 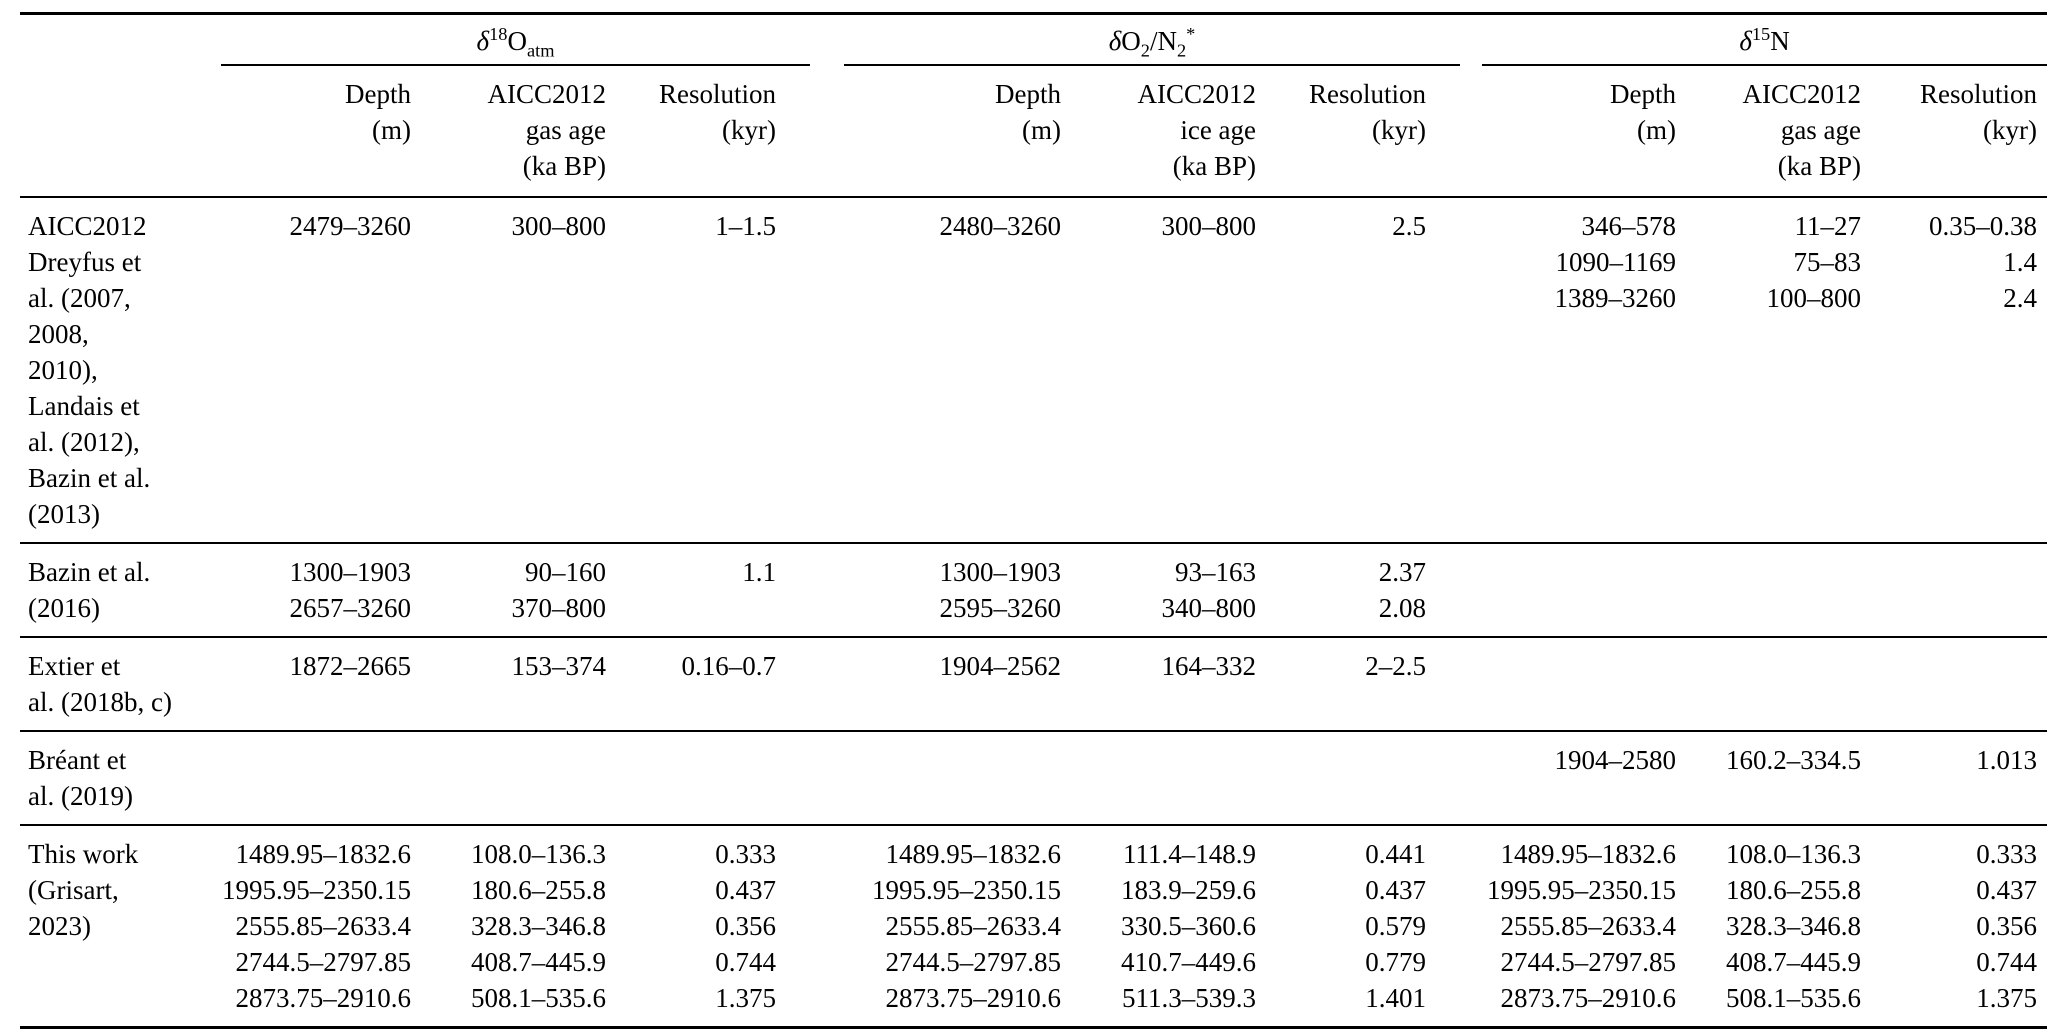 What do you see at coordinates (378, 112) in the screenshot?
I see `col-header-g1-depth: Depth (m)` at bounding box center [378, 112].